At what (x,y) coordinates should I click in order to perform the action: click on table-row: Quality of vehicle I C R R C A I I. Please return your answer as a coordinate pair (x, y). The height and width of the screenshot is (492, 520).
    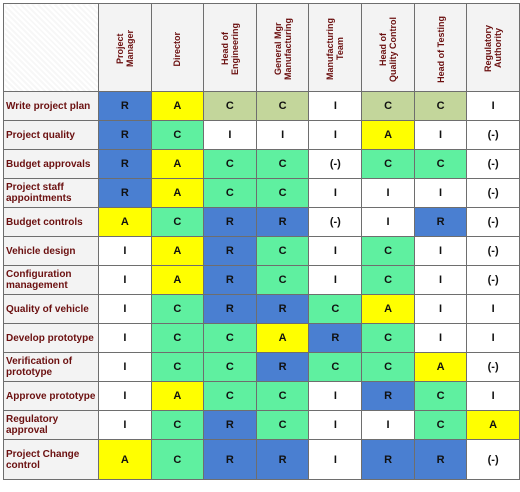
    Looking at the image, I should click on (261, 309).